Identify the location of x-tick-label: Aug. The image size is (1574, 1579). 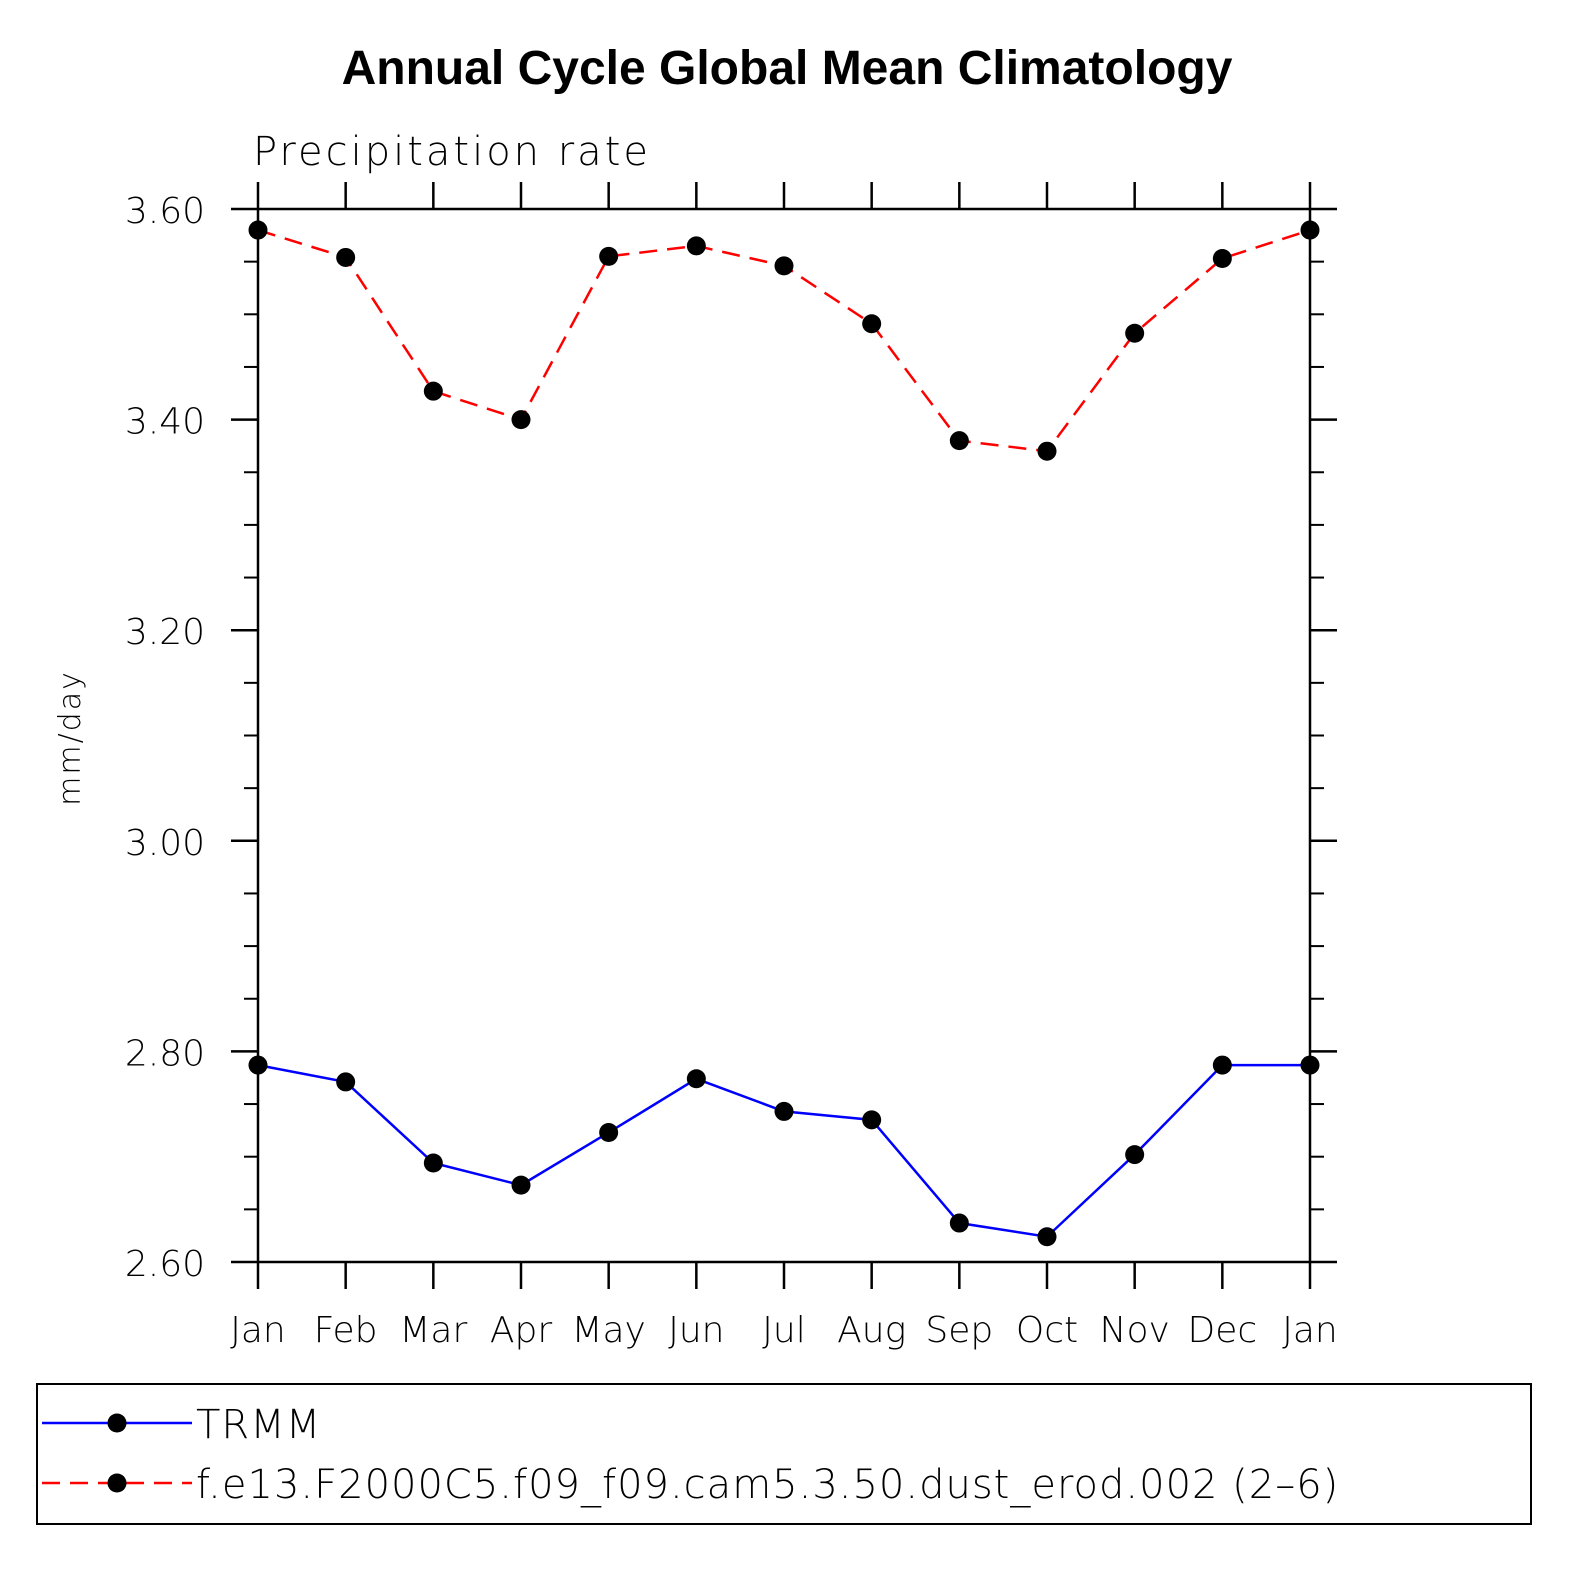
(871, 1330).